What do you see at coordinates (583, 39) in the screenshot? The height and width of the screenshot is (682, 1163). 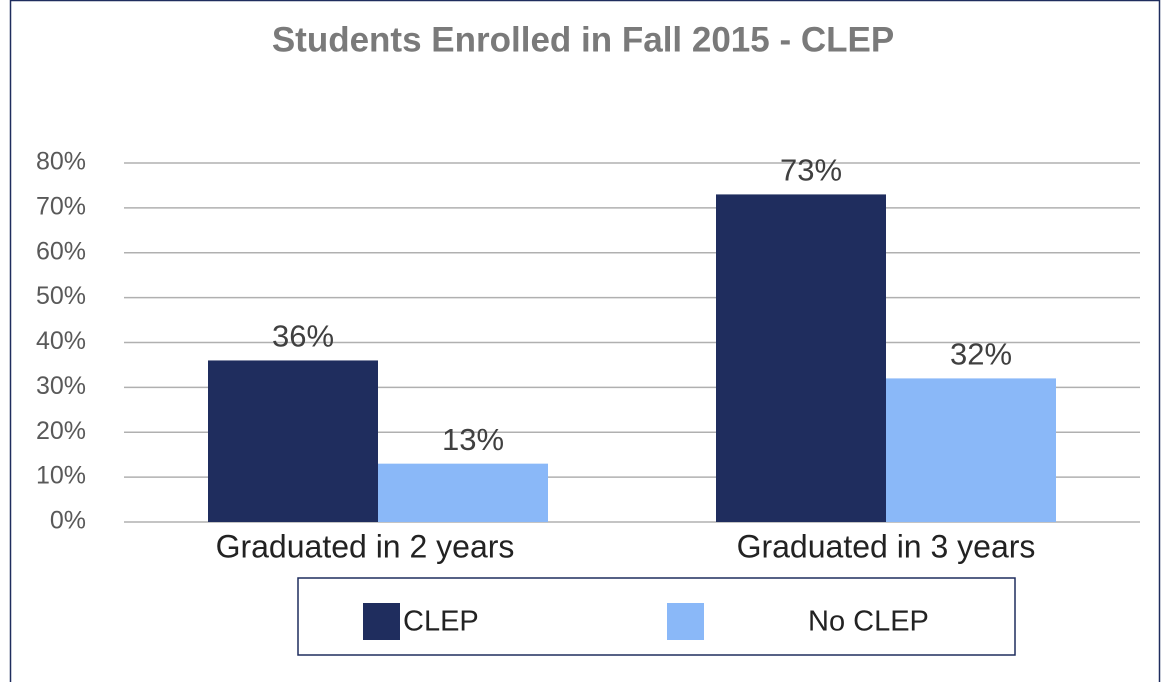 I see `chart-title: Students Enrolled in Fall 2015 - CLEP` at bounding box center [583, 39].